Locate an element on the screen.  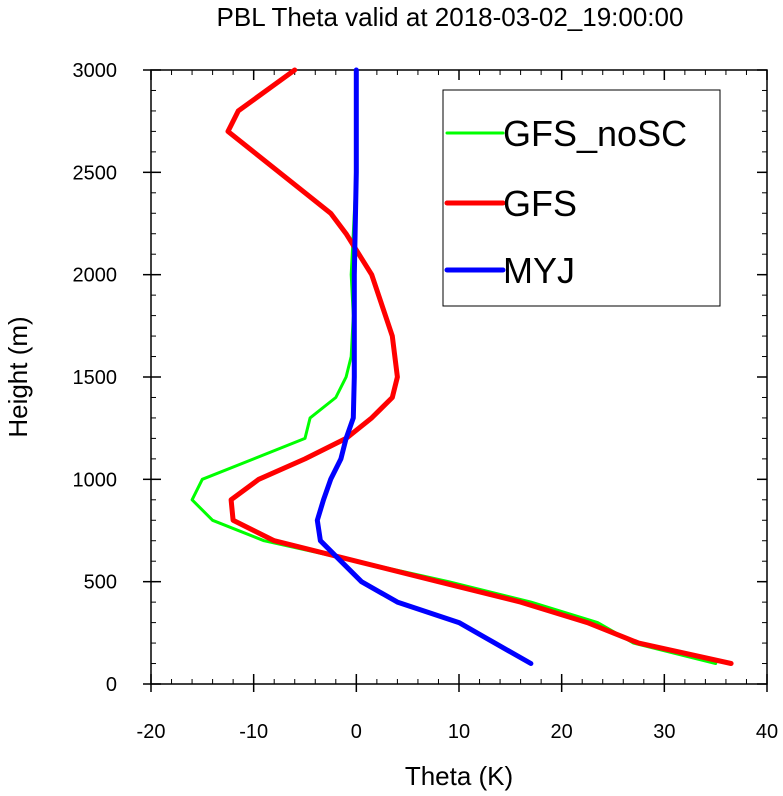
y-tick-label: 1500 is located at coordinates (95, 378).